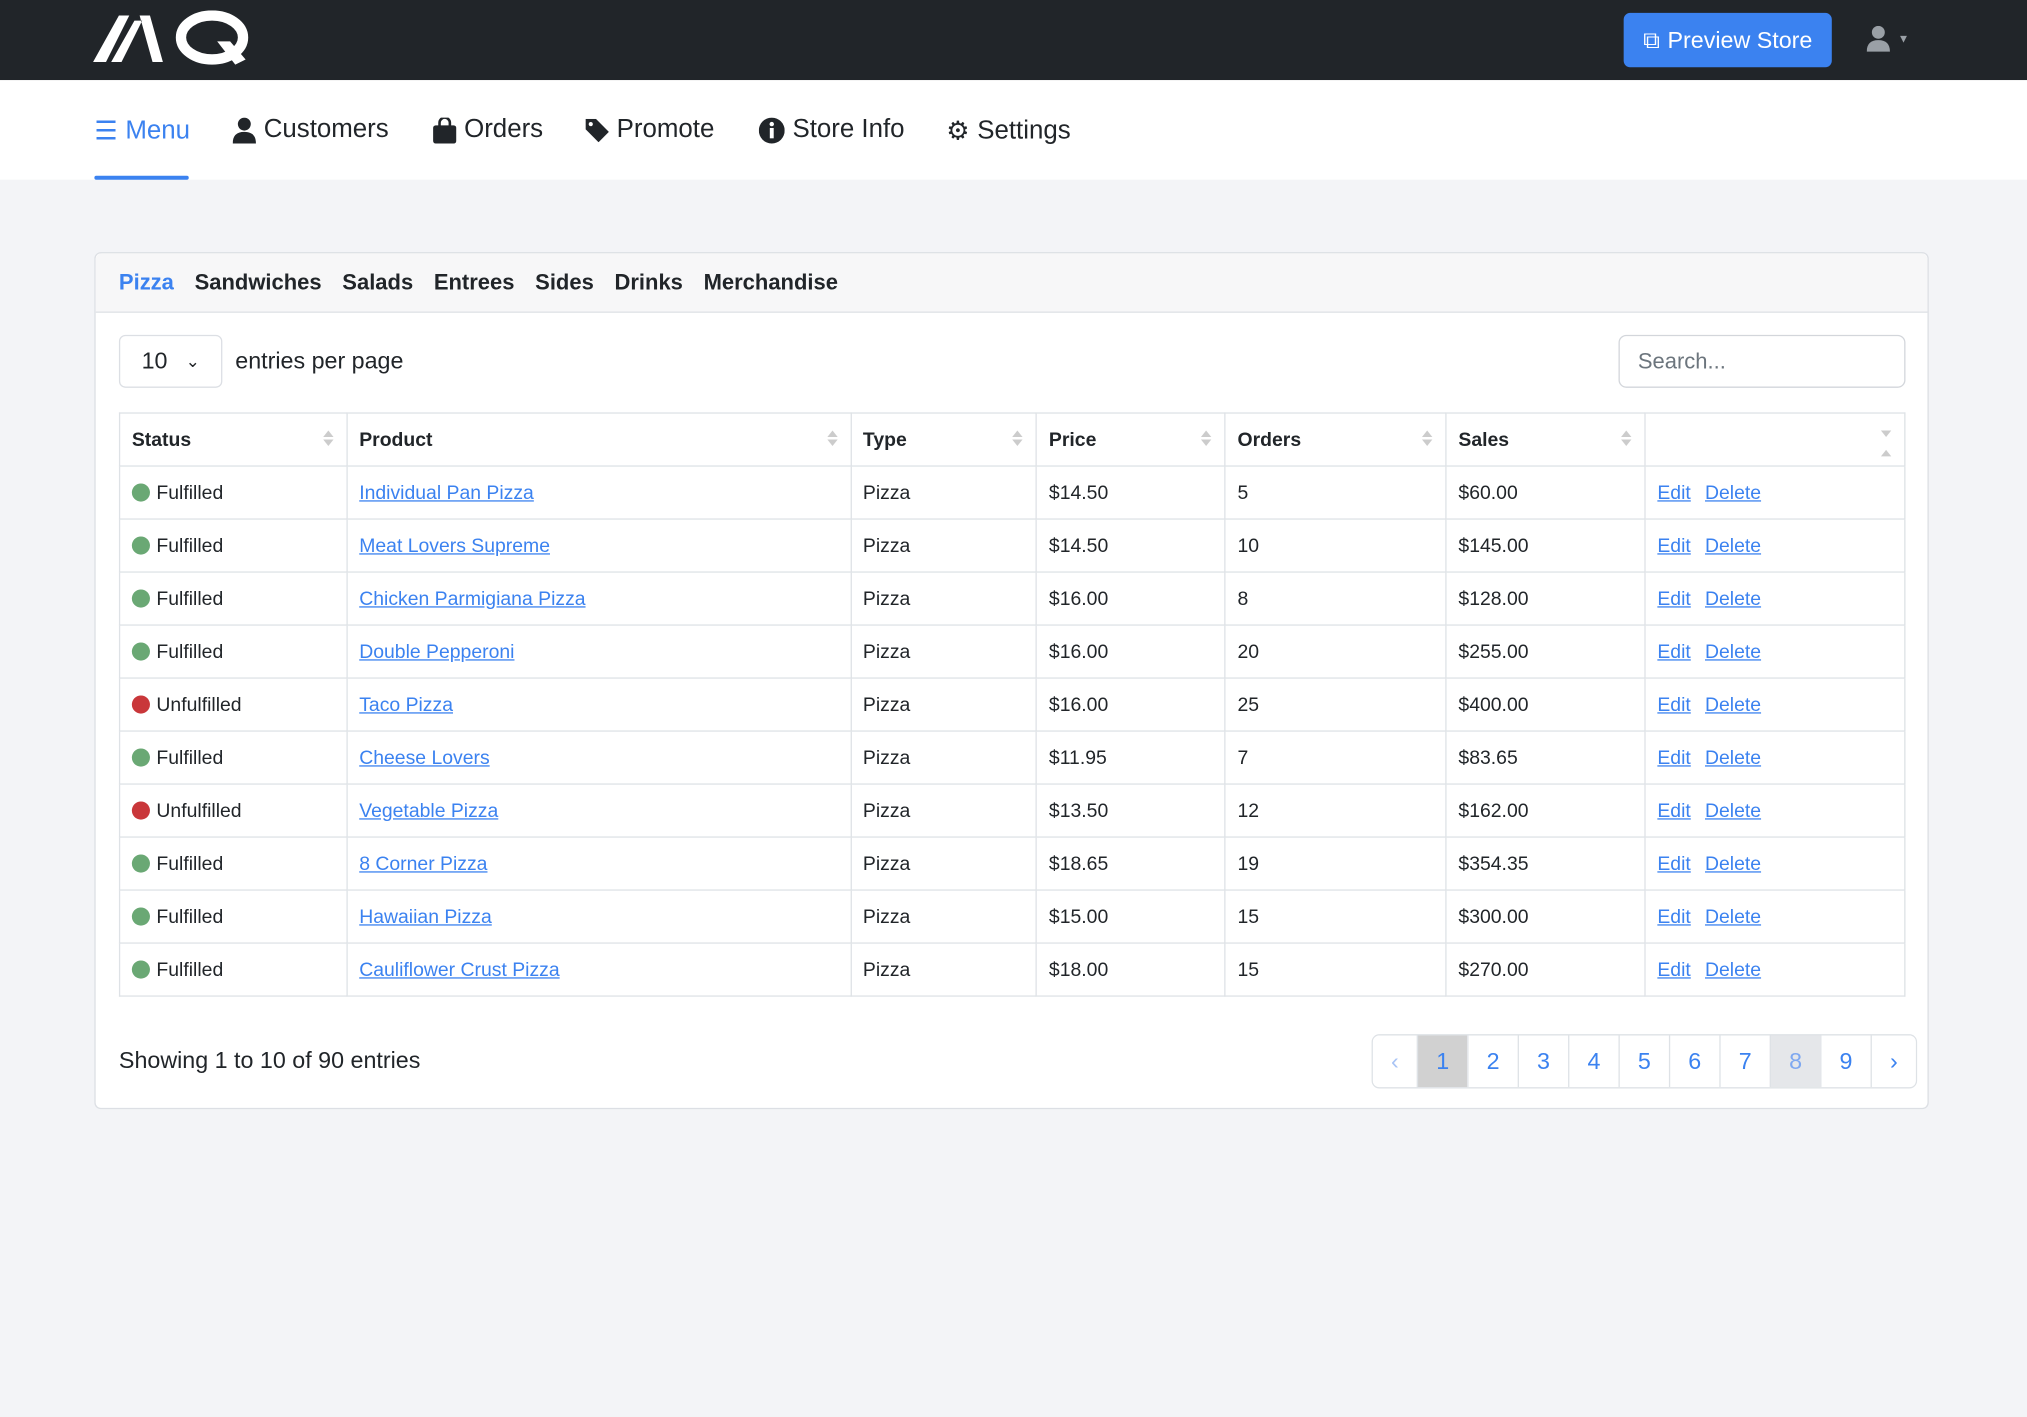 Image resolution: width=2027 pixels, height=1417 pixels. I want to click on preview-store-button: ⧉ Preview Store, so click(1727, 40).